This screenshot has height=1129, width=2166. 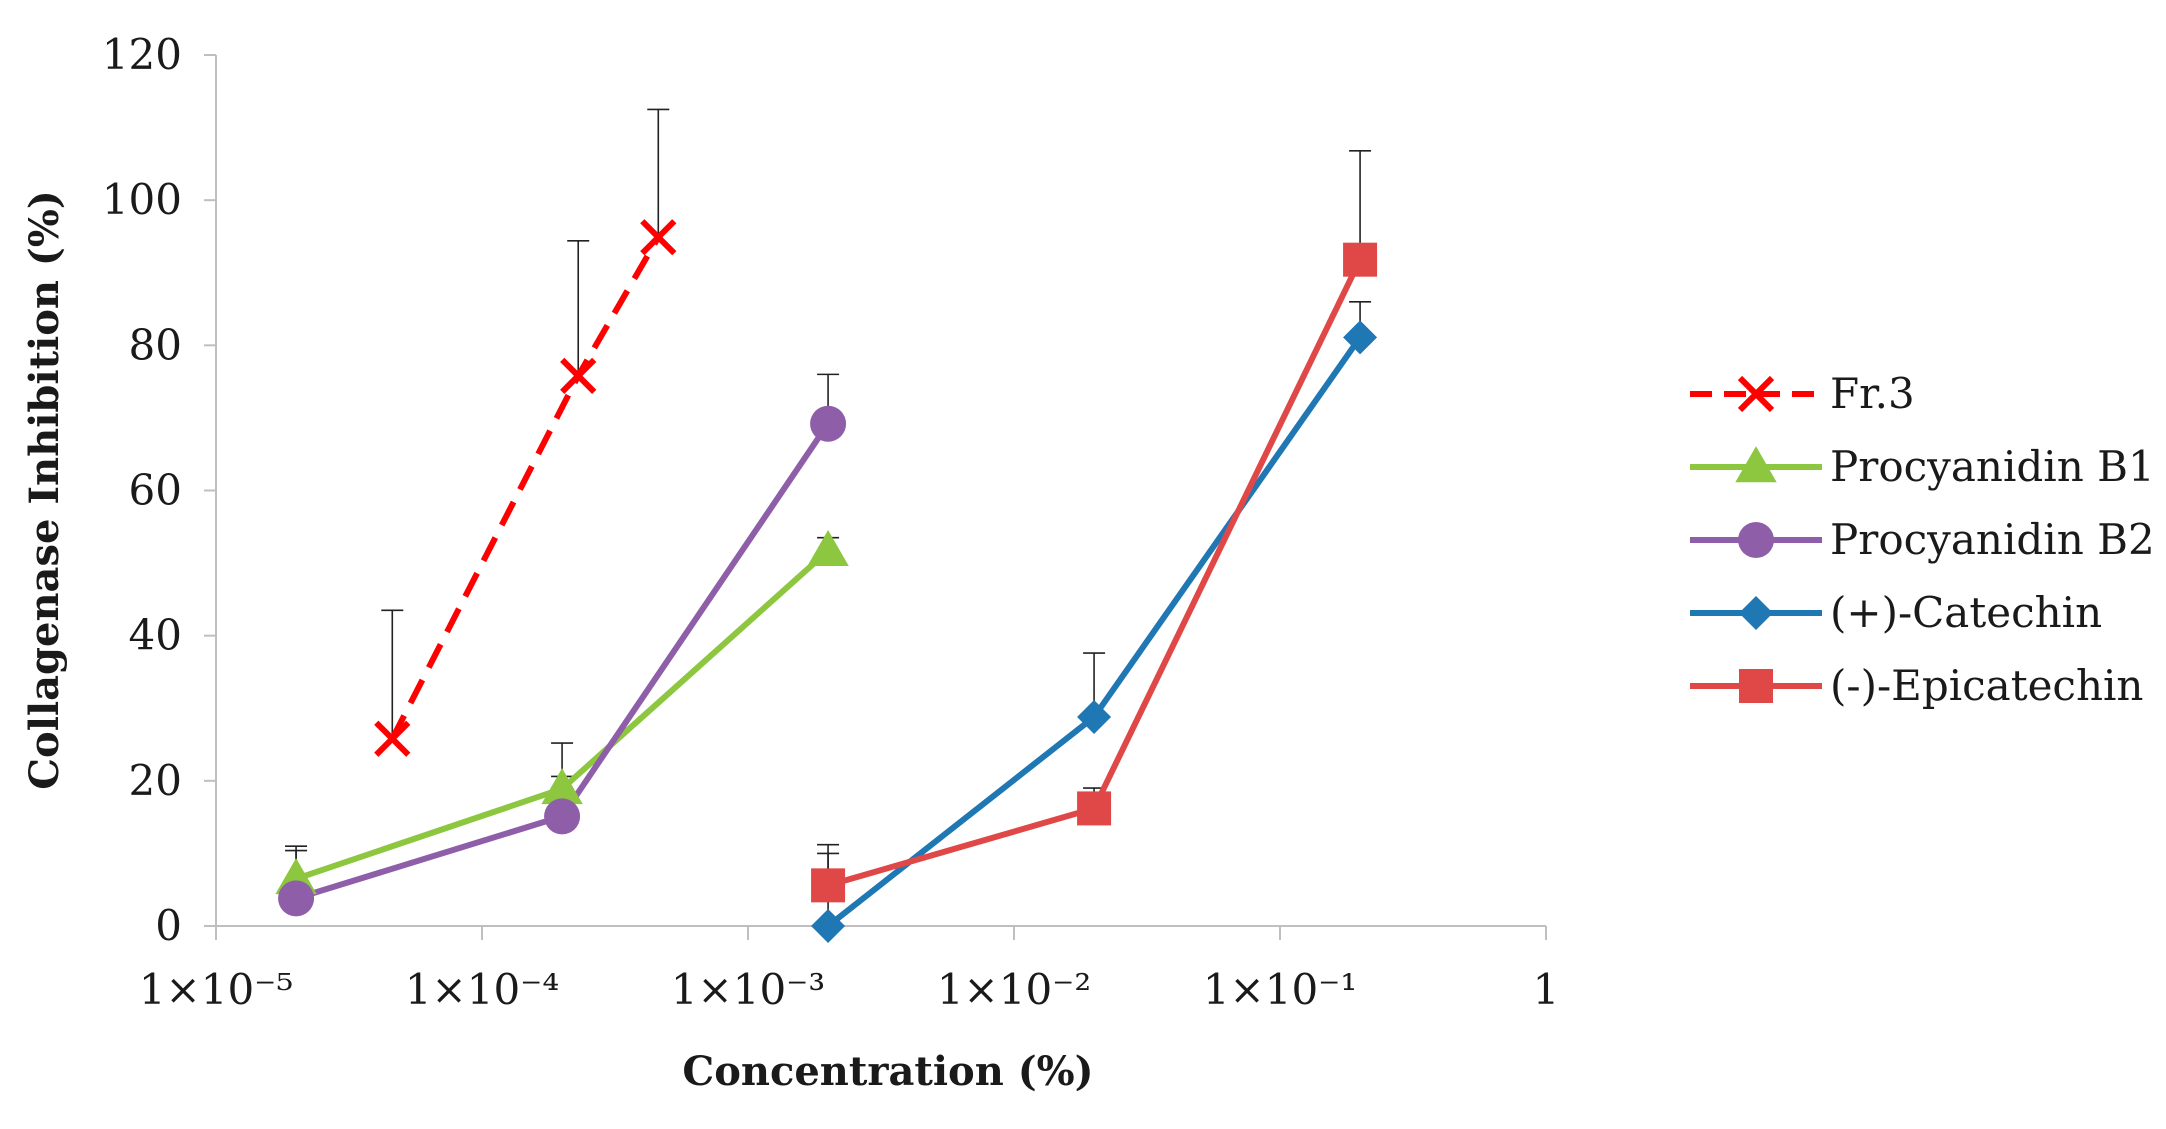 I want to click on legend-item: Procyanidin B1, so click(x=1922, y=466).